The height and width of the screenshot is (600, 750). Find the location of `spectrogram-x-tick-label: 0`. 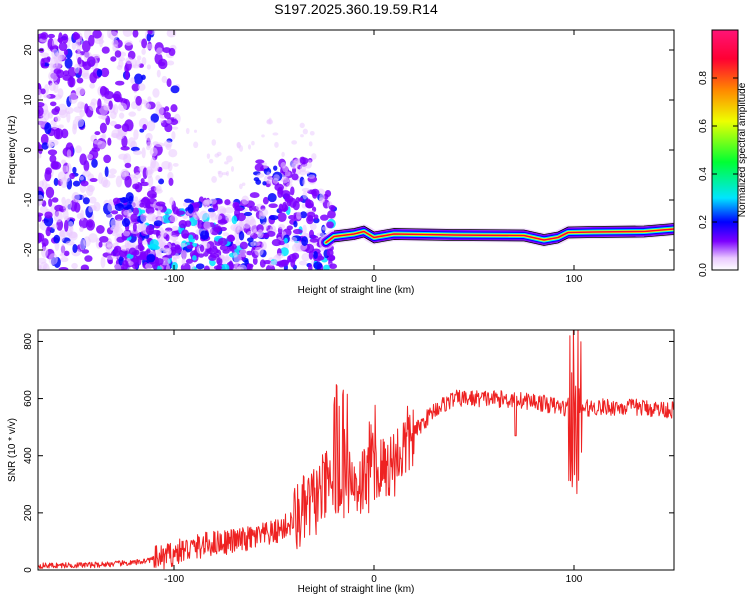

spectrogram-x-tick-label: 0 is located at coordinates (374, 279).